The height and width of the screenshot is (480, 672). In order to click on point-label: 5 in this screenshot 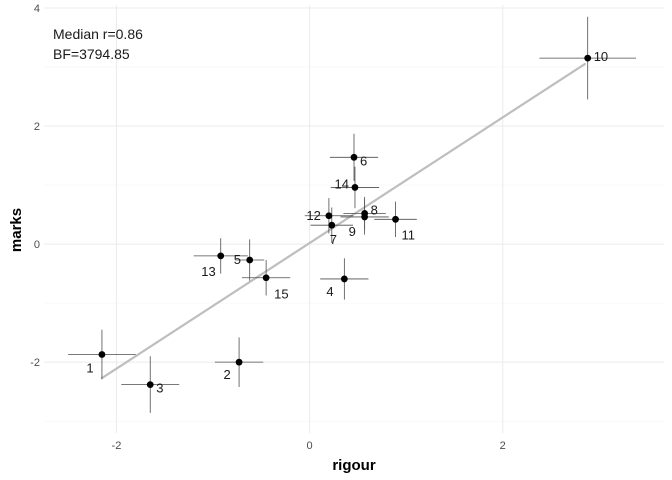, I will do `click(237, 259)`.